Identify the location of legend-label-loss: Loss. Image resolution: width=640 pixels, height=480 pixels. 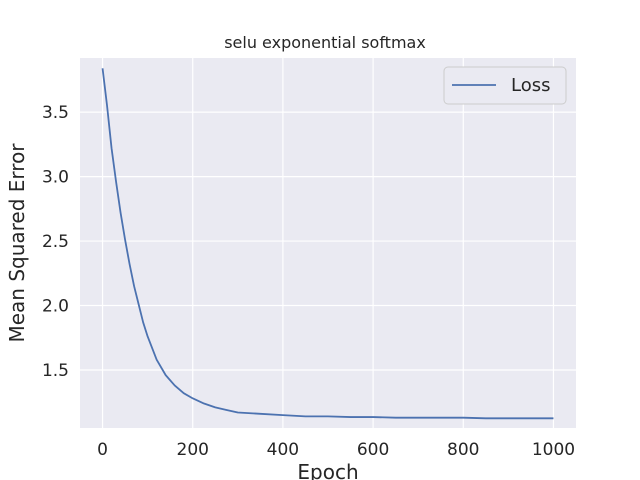
(530, 85).